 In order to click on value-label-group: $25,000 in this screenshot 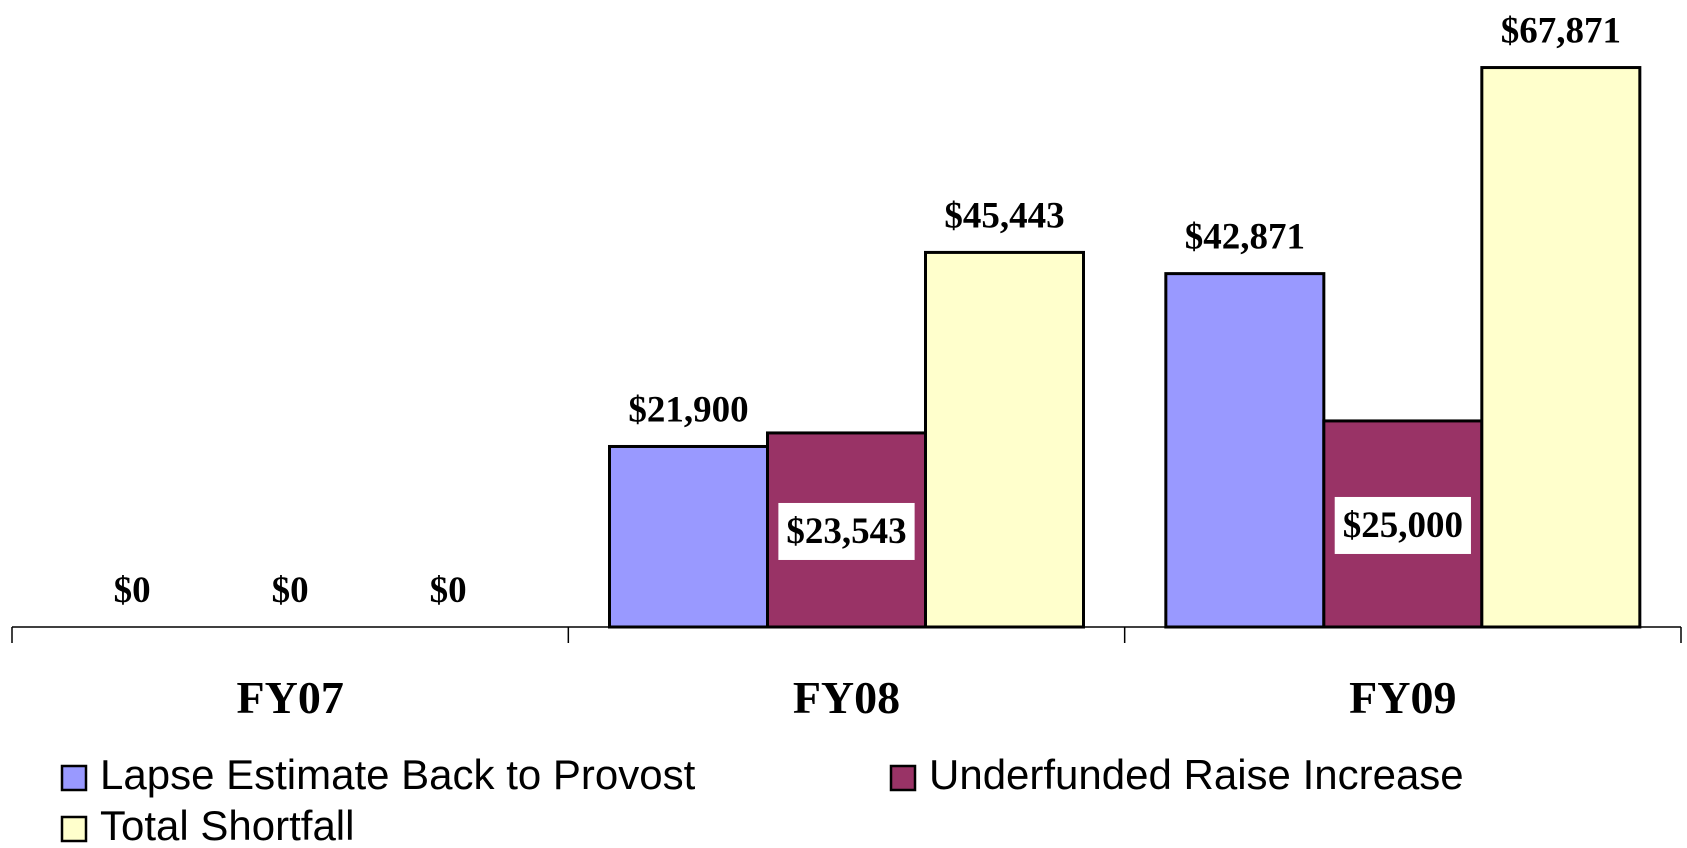, I will do `click(1402, 525)`.